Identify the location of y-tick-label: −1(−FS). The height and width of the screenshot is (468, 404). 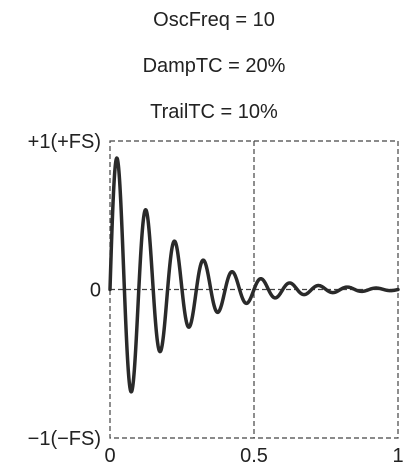
(64, 439).